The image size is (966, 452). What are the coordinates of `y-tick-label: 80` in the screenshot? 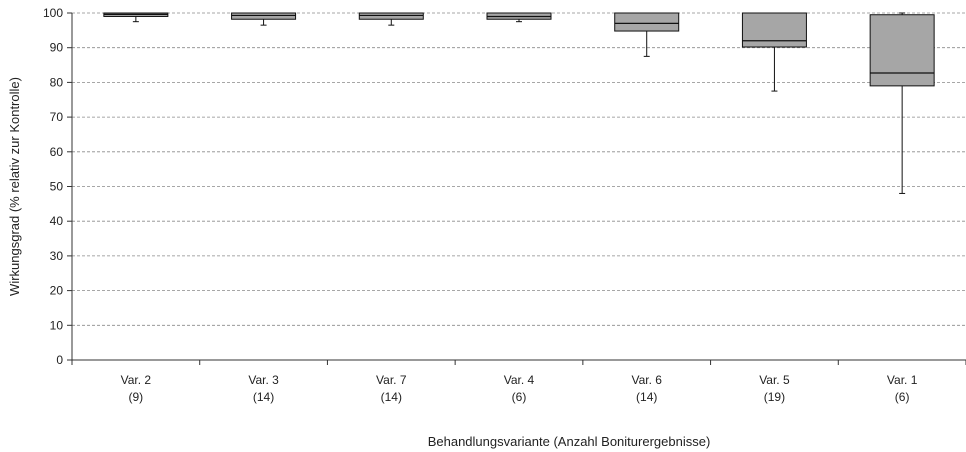 It's located at (57, 82).